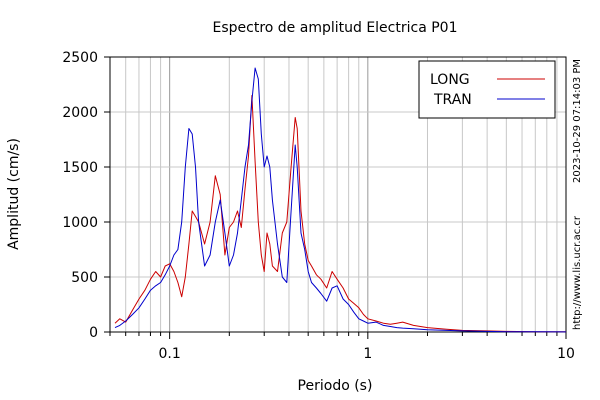 The width and height of the screenshot is (600, 400). What do you see at coordinates (80, 168) in the screenshot?
I see `y-tick-label: 1500` at bounding box center [80, 168].